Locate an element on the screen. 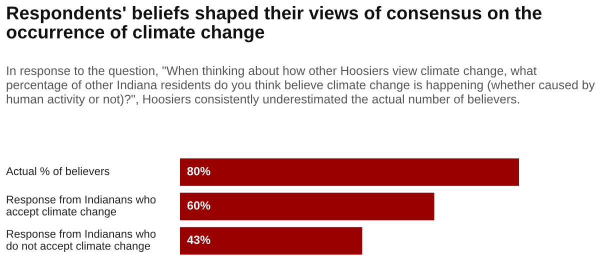 The width and height of the screenshot is (598, 266). y-tick-label: Actual % of believers is located at coordinates (58, 171).